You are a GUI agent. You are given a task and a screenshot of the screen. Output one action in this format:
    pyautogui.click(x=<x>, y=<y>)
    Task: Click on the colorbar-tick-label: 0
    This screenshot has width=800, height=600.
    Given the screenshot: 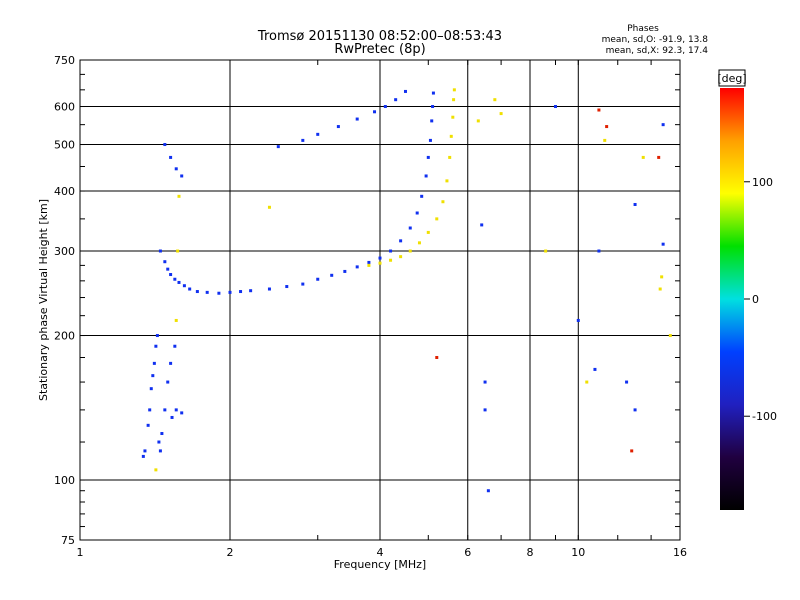 What is the action you would take?
    pyautogui.click(x=755, y=299)
    